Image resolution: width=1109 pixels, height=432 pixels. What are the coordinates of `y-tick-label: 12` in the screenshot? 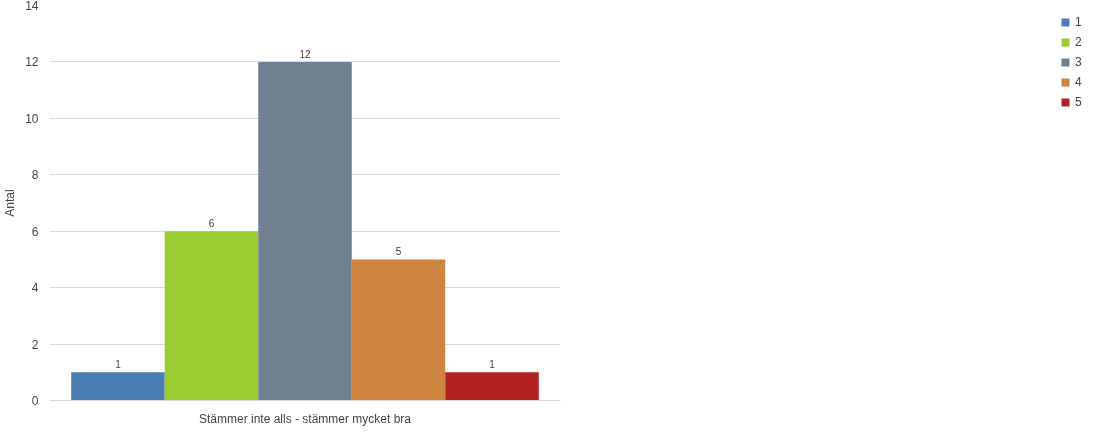 It's located at (32, 62).